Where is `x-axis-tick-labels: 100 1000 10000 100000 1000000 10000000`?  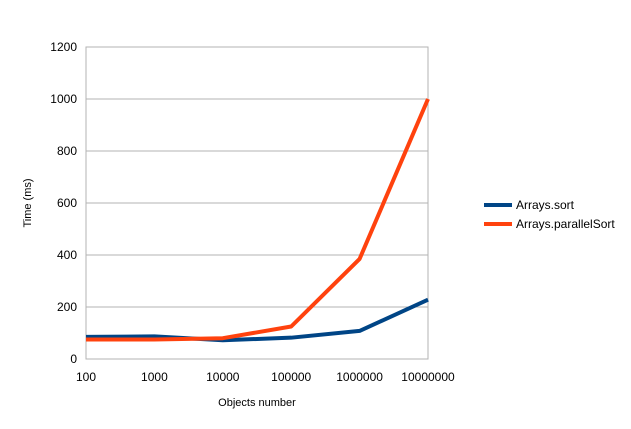 x-axis-tick-labels: 100 1000 10000 100000 1000000 10000000 is located at coordinates (265, 377).